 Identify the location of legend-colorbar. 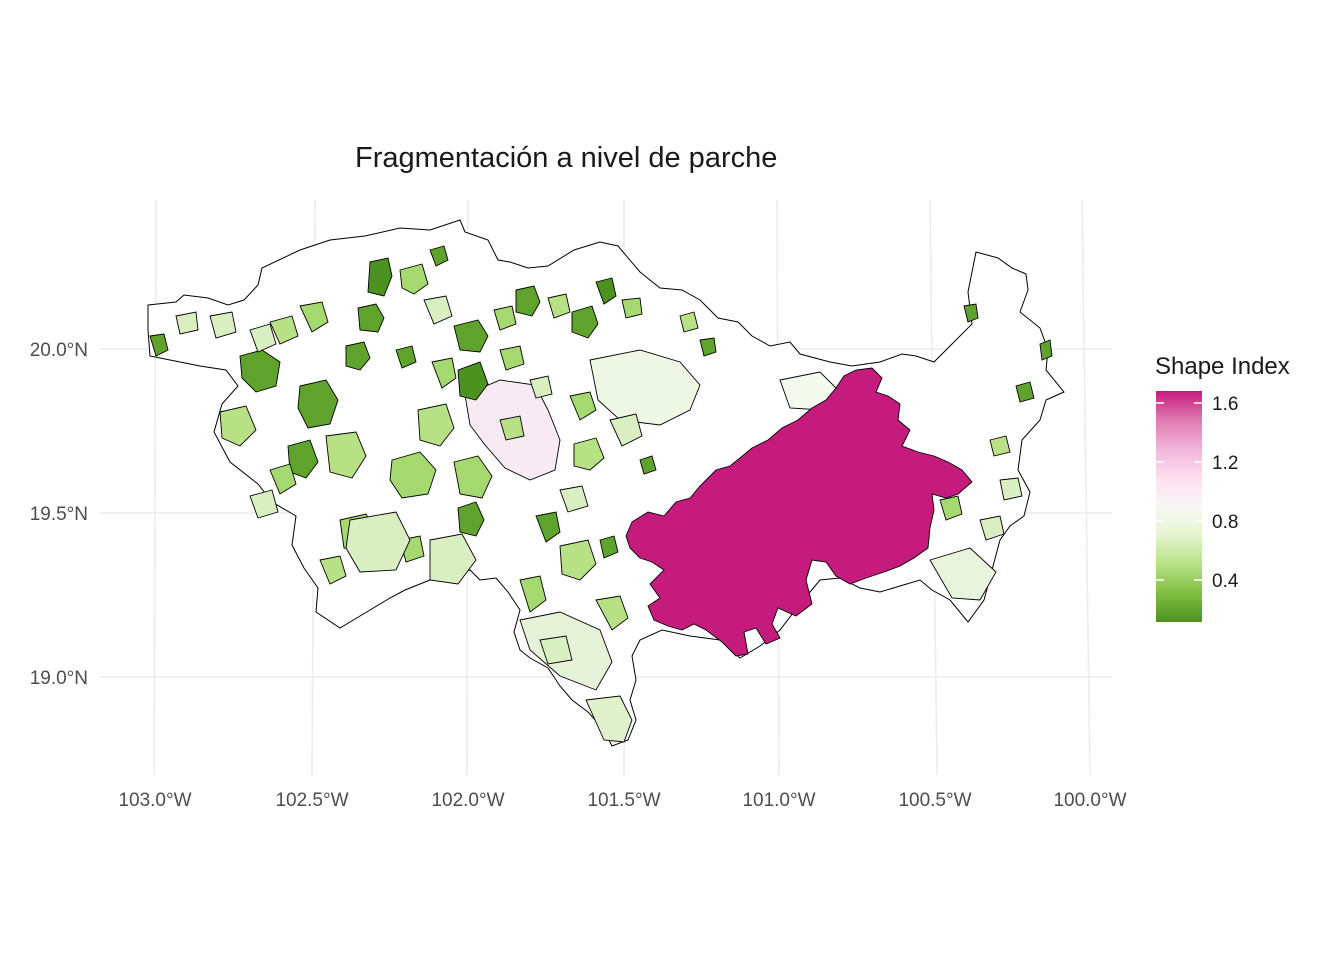
(1179, 506).